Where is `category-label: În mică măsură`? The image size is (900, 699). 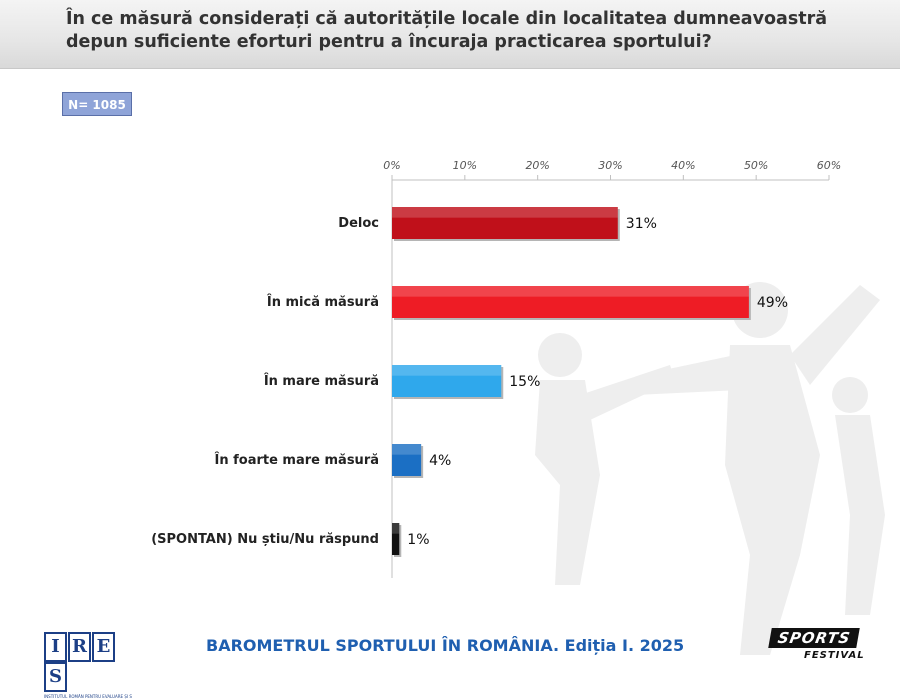
category-label: În mică măsură is located at coordinates (323, 302).